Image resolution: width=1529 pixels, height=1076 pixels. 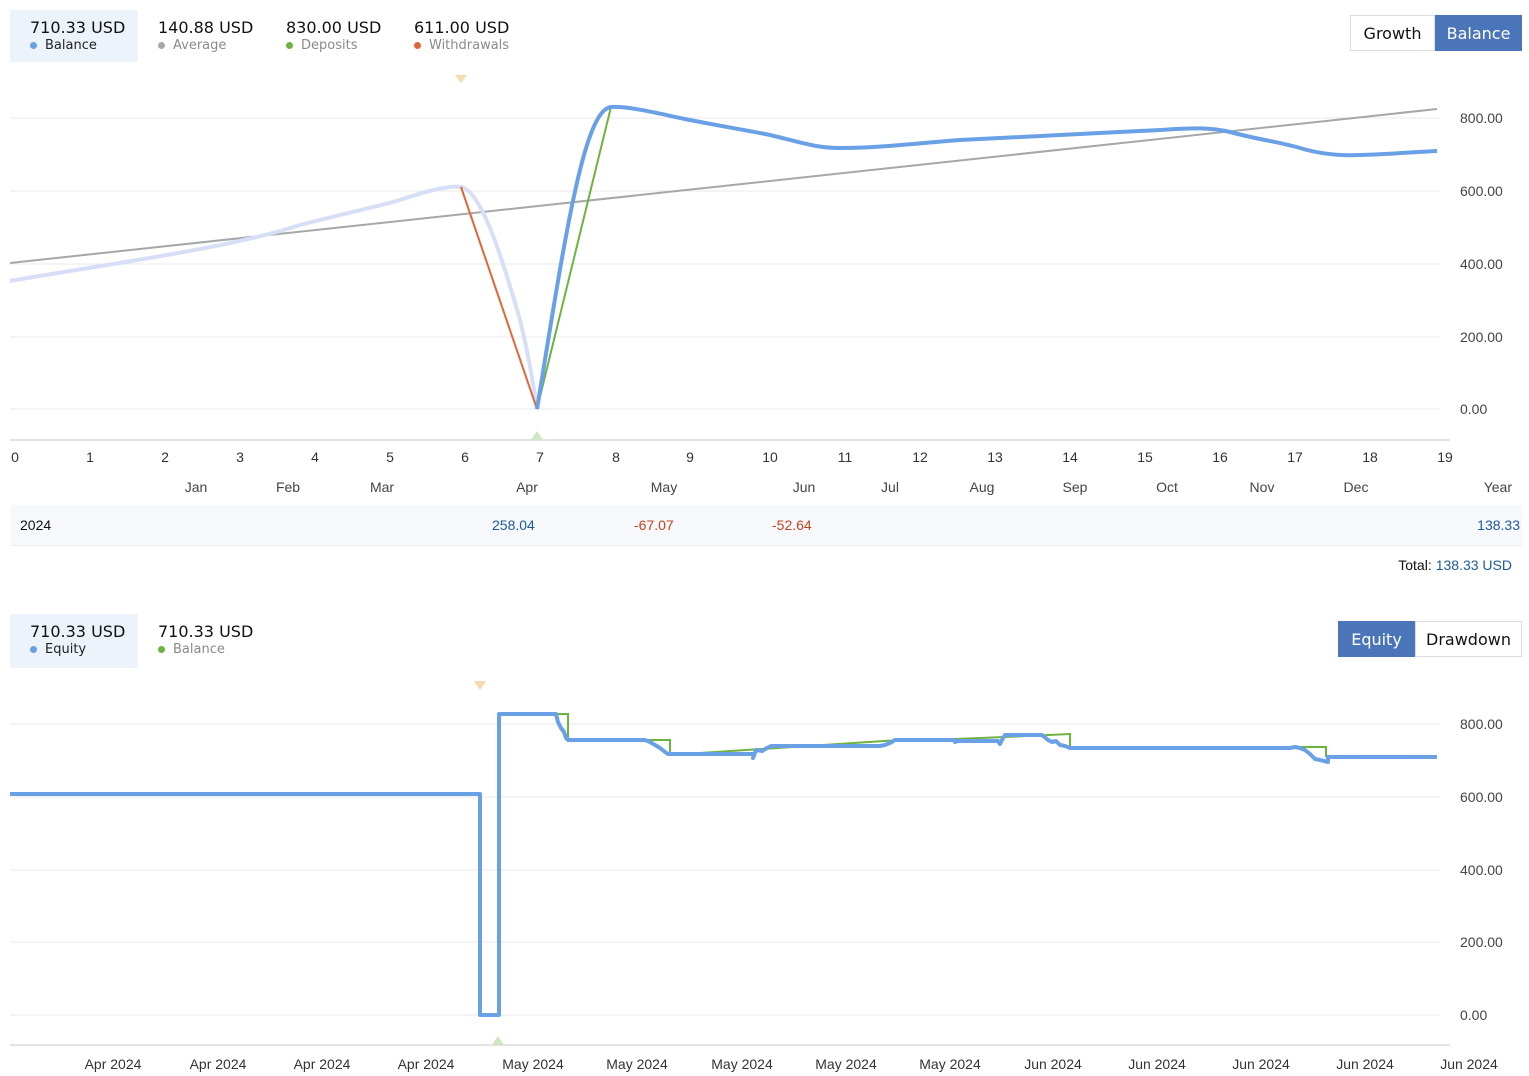 What do you see at coordinates (66, 649) in the screenshot?
I see `equity-label: Equity` at bounding box center [66, 649].